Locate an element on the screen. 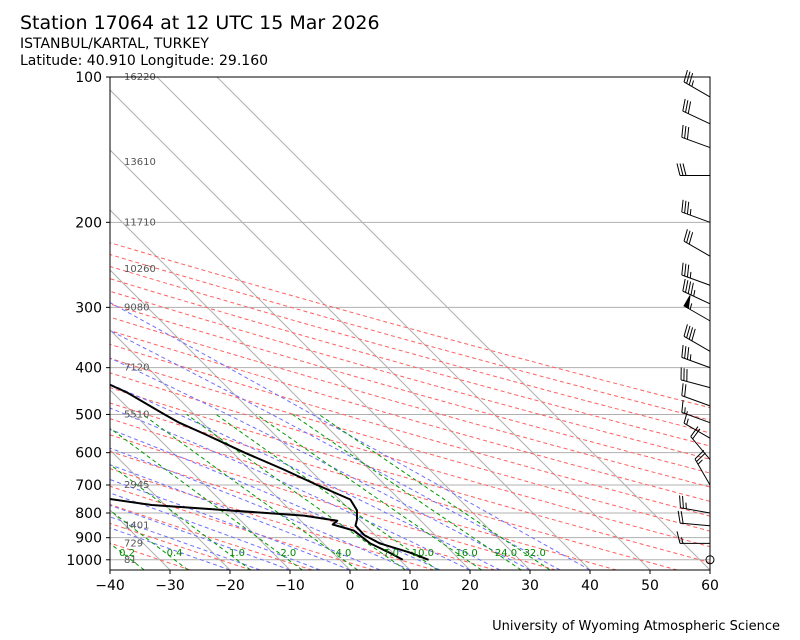 This screenshot has width=800, height=640. station-name: ISTANBUL/KARTAL, TURKEY is located at coordinates (114, 44).